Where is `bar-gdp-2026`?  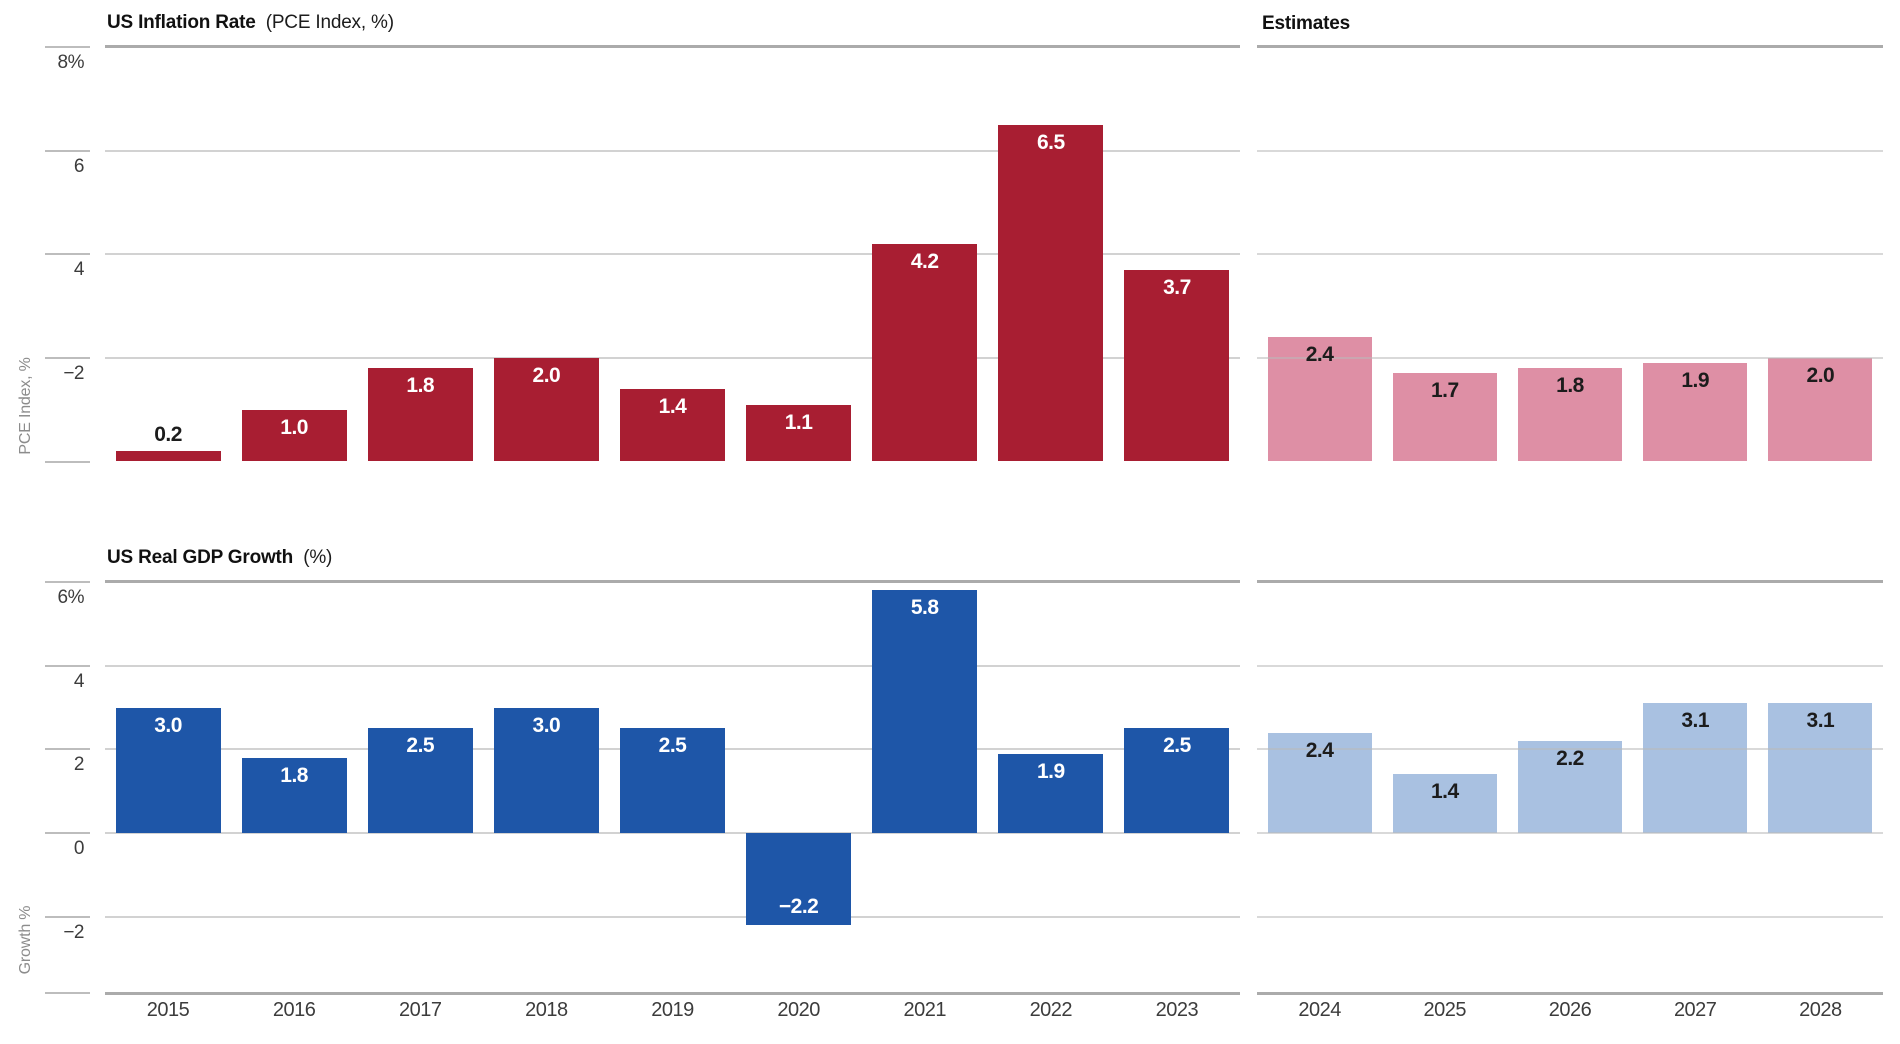 bar-gdp-2026 is located at coordinates (1570, 786).